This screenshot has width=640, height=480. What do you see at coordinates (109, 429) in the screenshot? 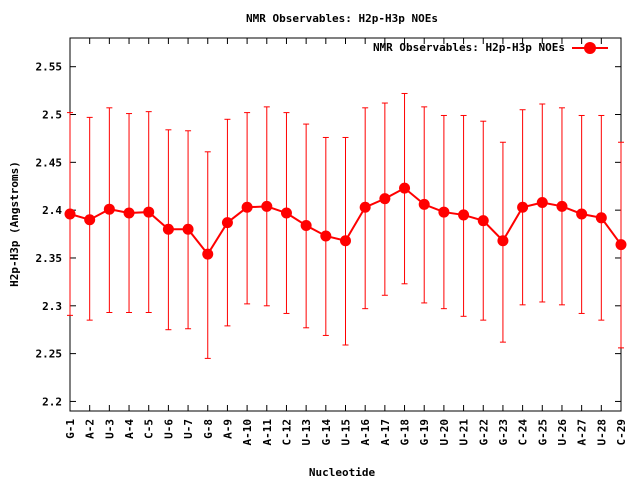
I see `x-tick-label: U-3` at bounding box center [109, 429].